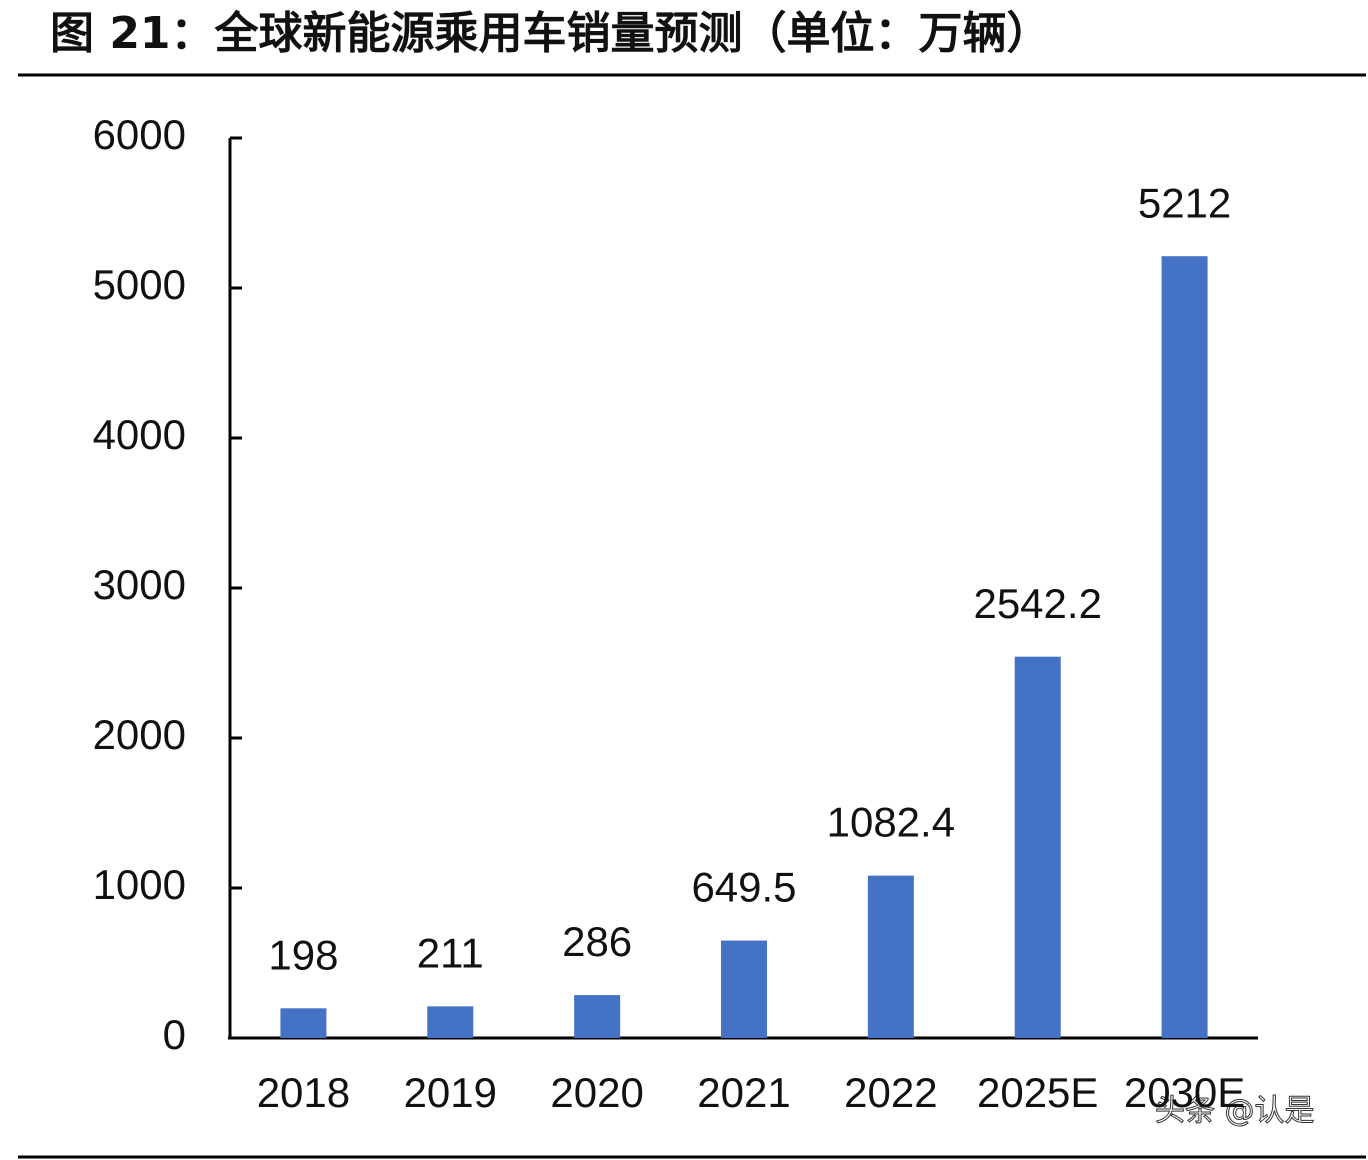  Describe the element at coordinates (1037, 603) in the screenshot. I see `value-label: 2542.2` at that location.